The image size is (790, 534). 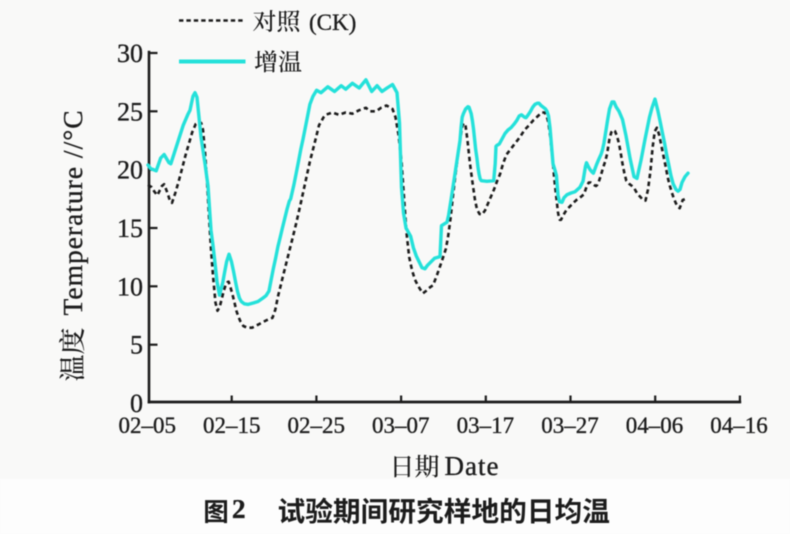 I want to click on svg-text: 04–16, so click(x=739, y=425).